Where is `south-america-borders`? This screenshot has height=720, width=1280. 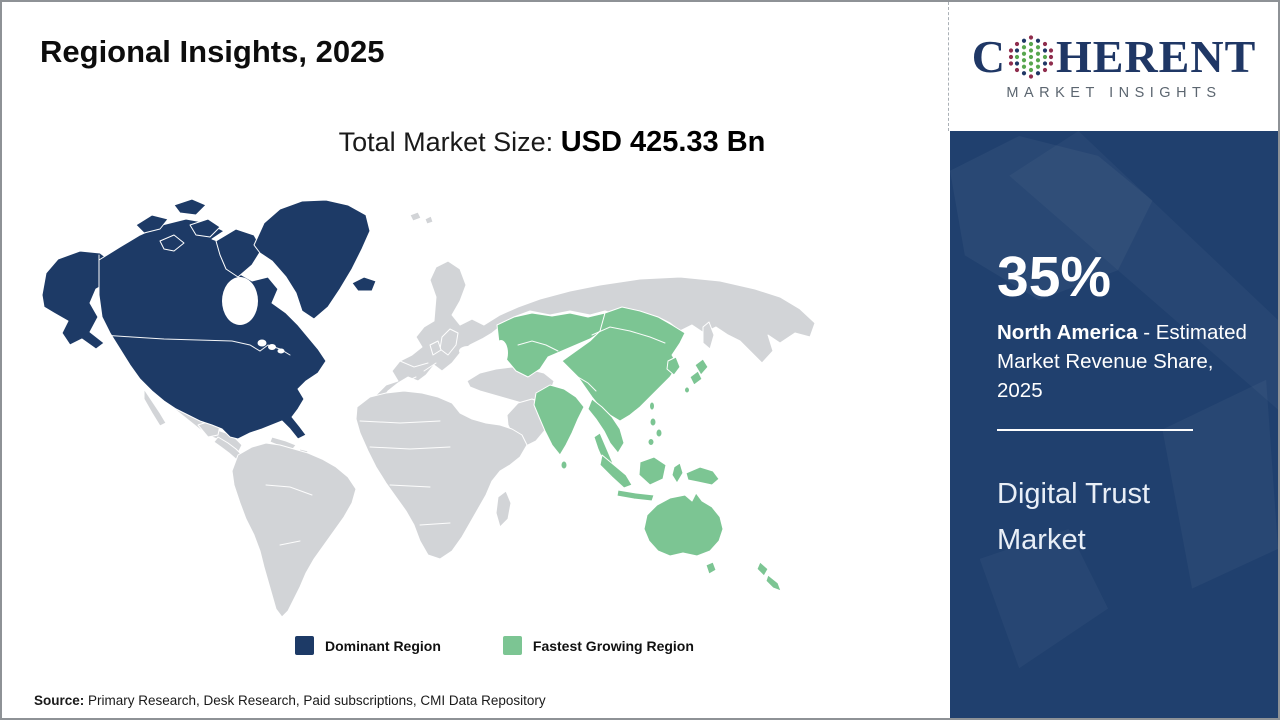 south-america-borders is located at coordinates (289, 515).